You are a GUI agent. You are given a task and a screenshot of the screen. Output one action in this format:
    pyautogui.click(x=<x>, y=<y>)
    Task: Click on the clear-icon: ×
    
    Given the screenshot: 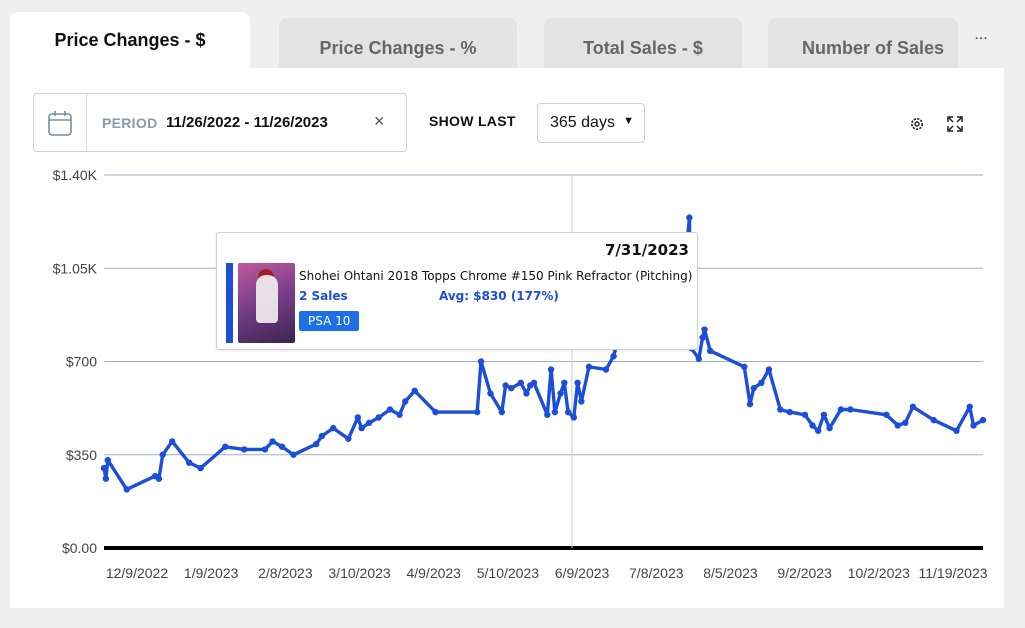 What is the action you would take?
    pyautogui.click(x=379, y=121)
    